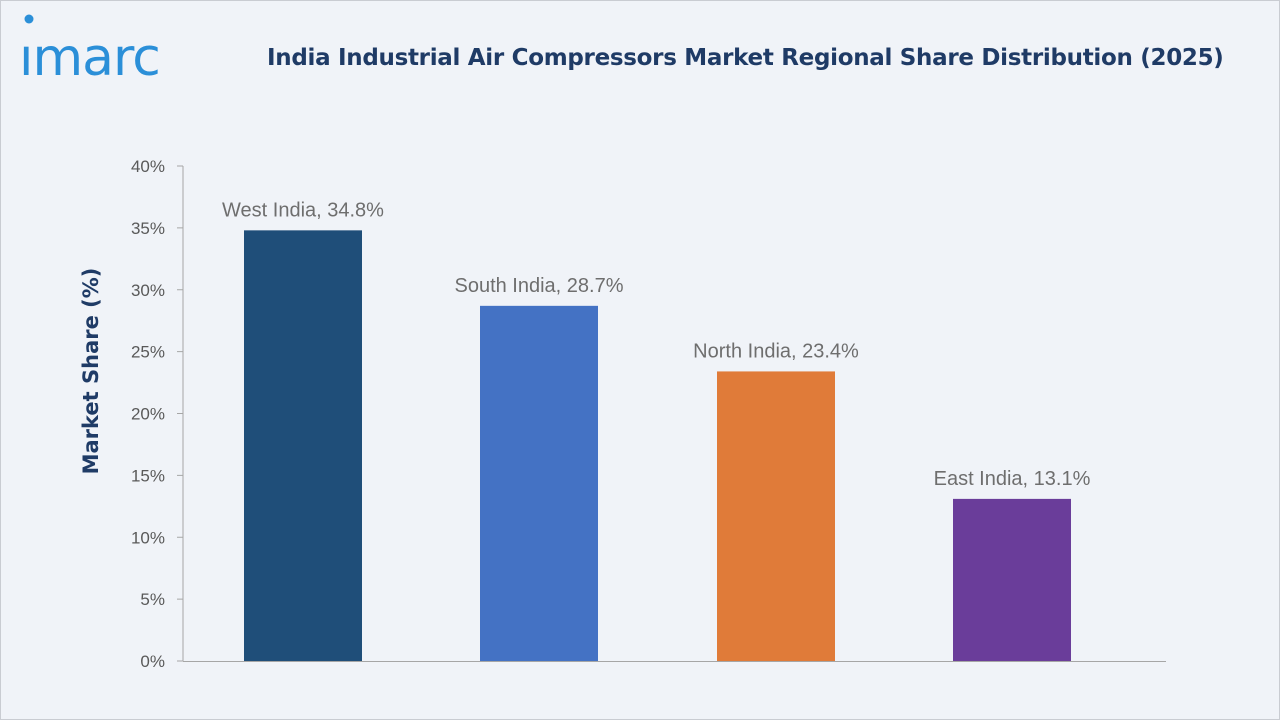 The width and height of the screenshot is (1280, 720). Describe the element at coordinates (148, 537) in the screenshot. I see `y-tick-label: 10%` at that location.